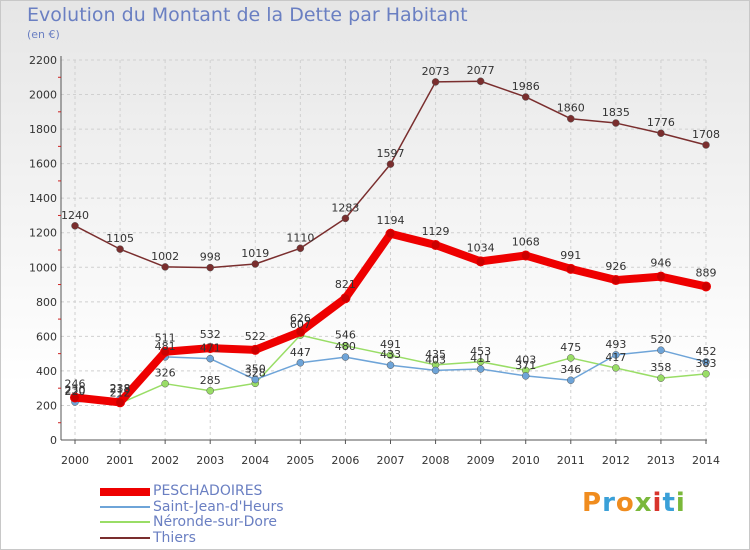 The width and height of the screenshot is (750, 550). Describe the element at coordinates (480, 358) in the screenshot. I see `data-label-1: 411` at that location.